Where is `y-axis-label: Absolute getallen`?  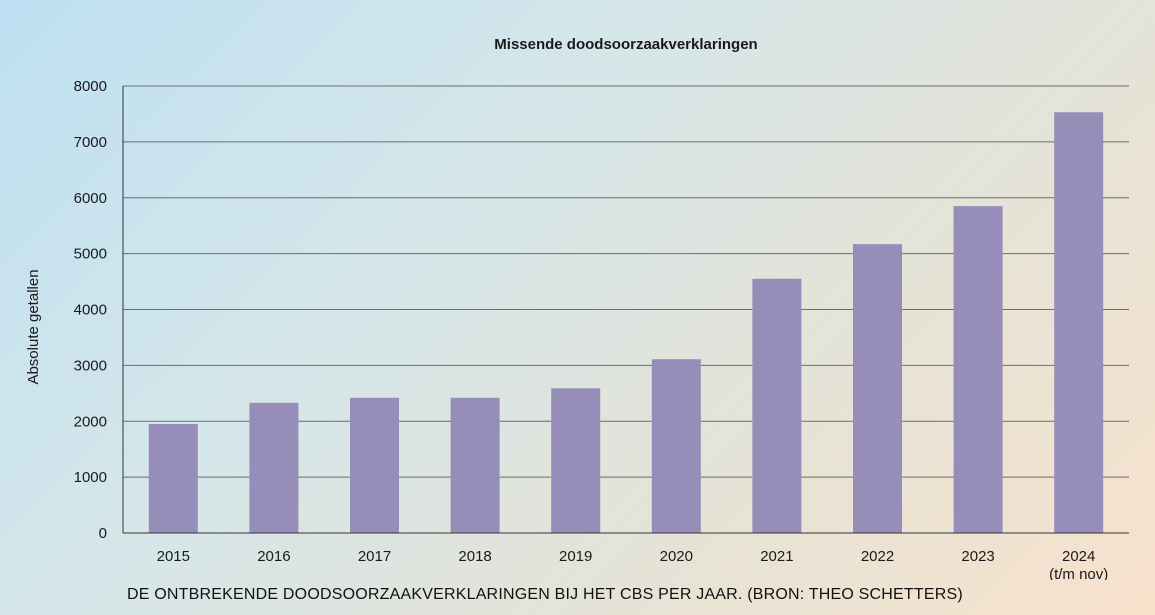 y-axis-label: Absolute getallen is located at coordinates (33, 326).